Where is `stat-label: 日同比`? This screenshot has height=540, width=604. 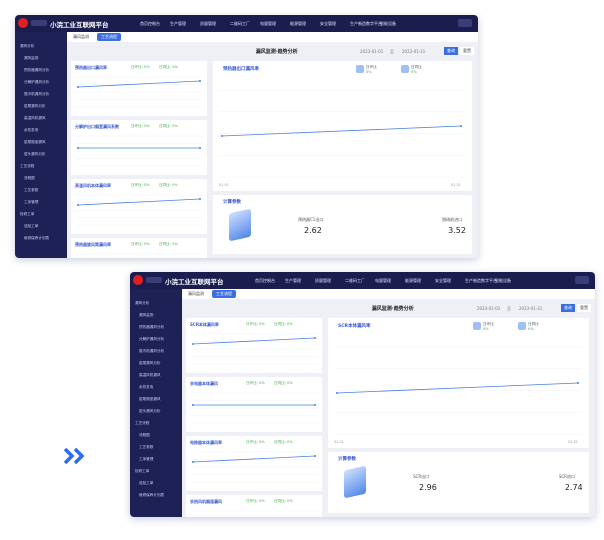 stat-label: 日同比 is located at coordinates (533, 324).